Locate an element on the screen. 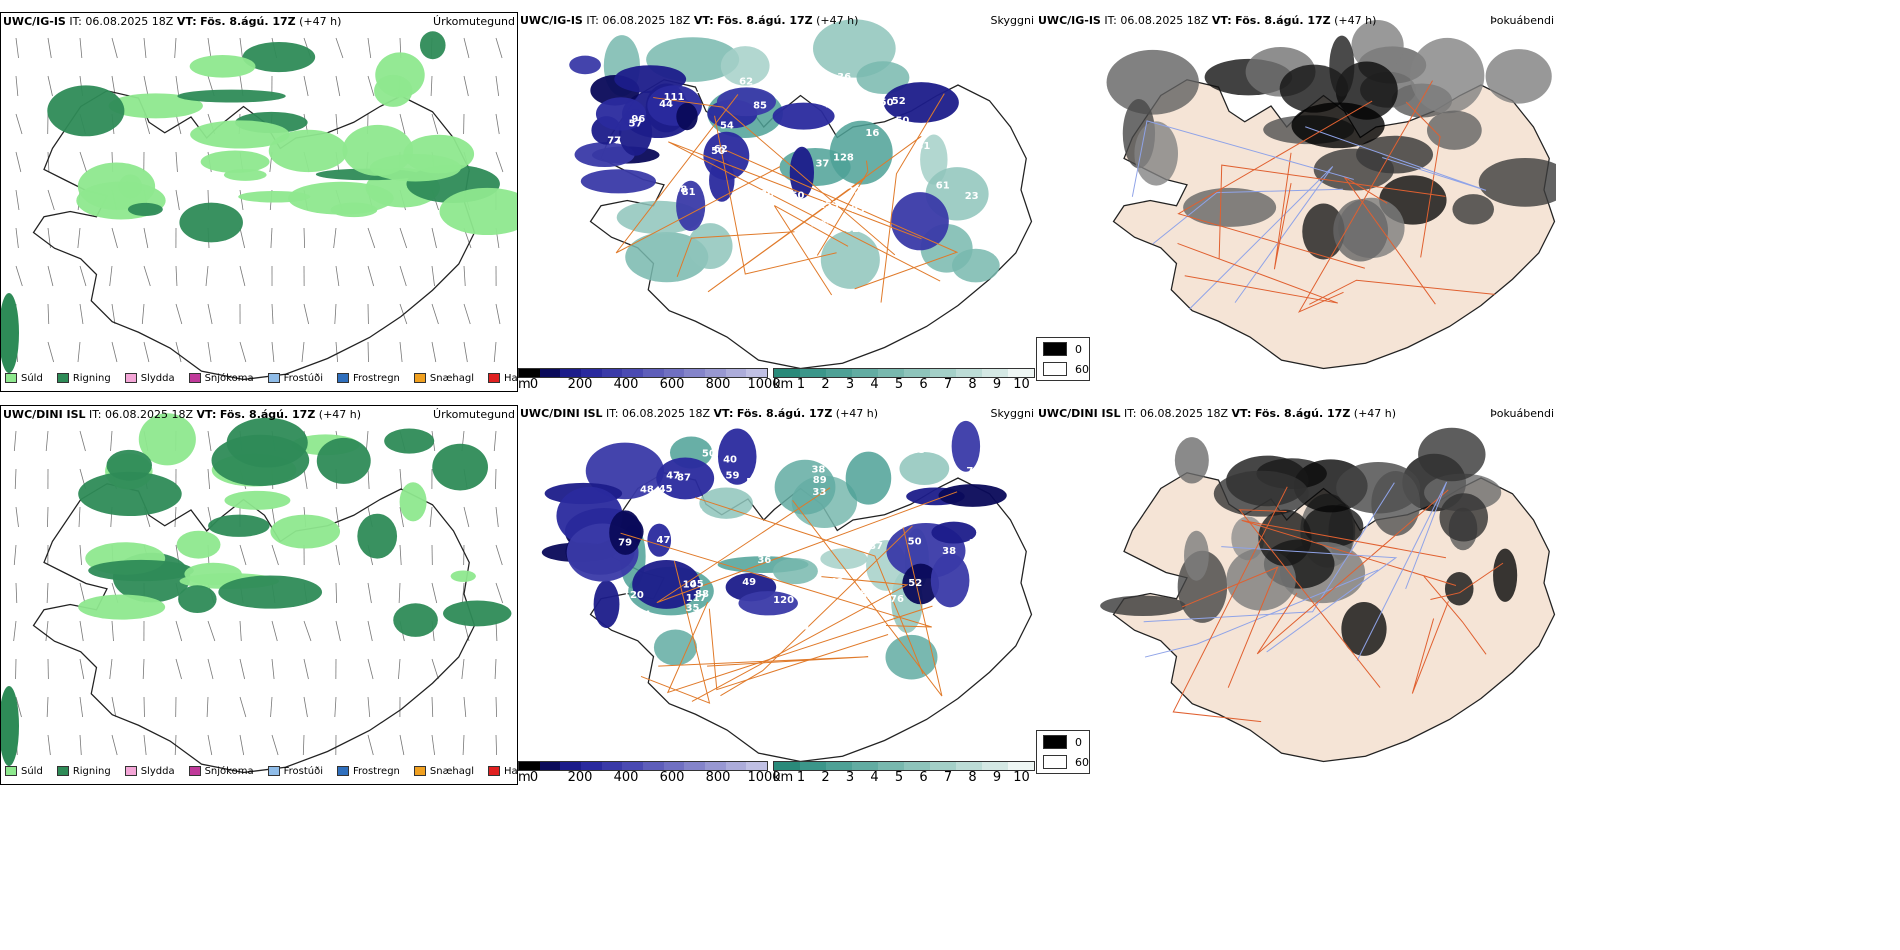  precip-map is located at coordinates (256, 593).